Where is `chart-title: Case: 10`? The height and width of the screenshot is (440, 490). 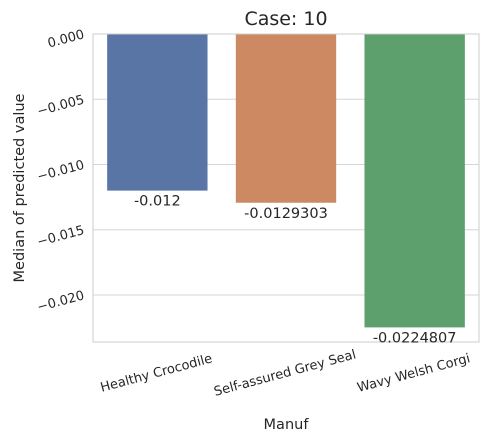 chart-title: Case: 10 is located at coordinates (285, 19).